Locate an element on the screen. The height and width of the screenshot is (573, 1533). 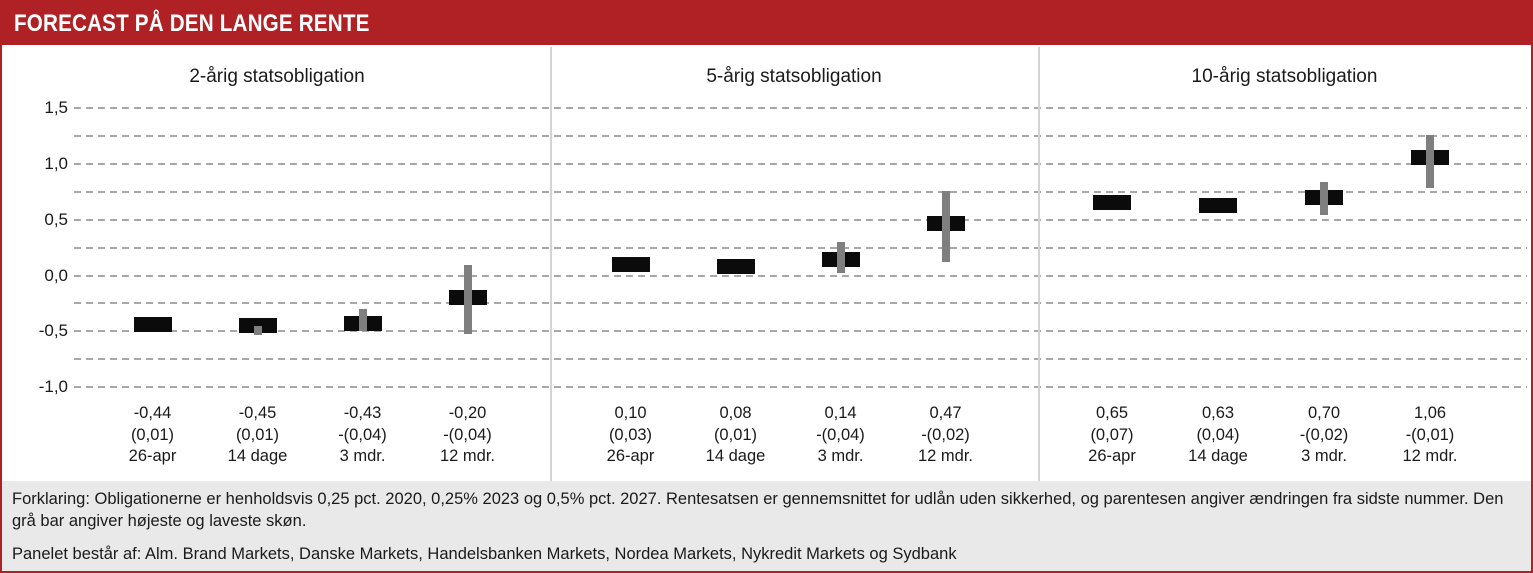
figure-header: FORECAST PÅ DEN LANGE RENTE is located at coordinates (766, 23).